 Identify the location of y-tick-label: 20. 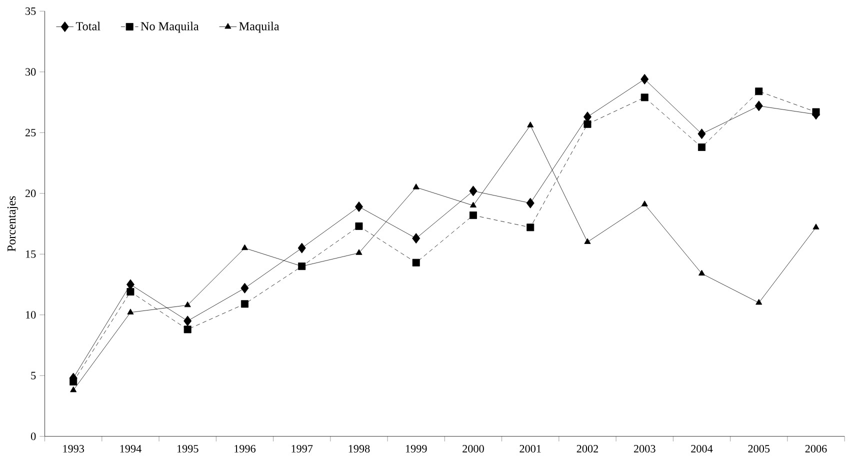
(30, 194).